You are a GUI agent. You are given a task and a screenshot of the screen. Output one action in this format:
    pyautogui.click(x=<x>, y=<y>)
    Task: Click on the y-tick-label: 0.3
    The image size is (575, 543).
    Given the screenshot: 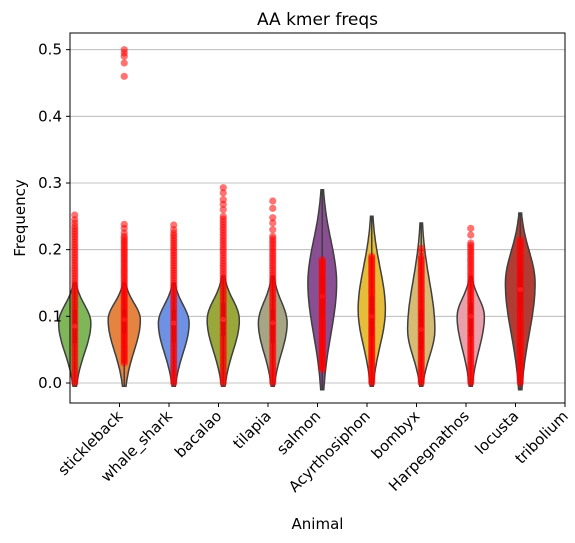 What is the action you would take?
    pyautogui.click(x=50, y=183)
    